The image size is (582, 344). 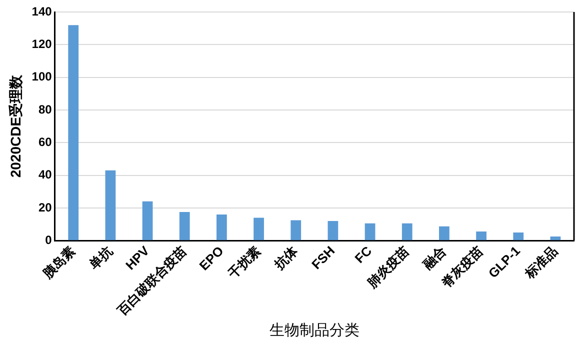 What do you see at coordinates (42, 11) in the screenshot?
I see `y-tick-label: 140` at bounding box center [42, 11].